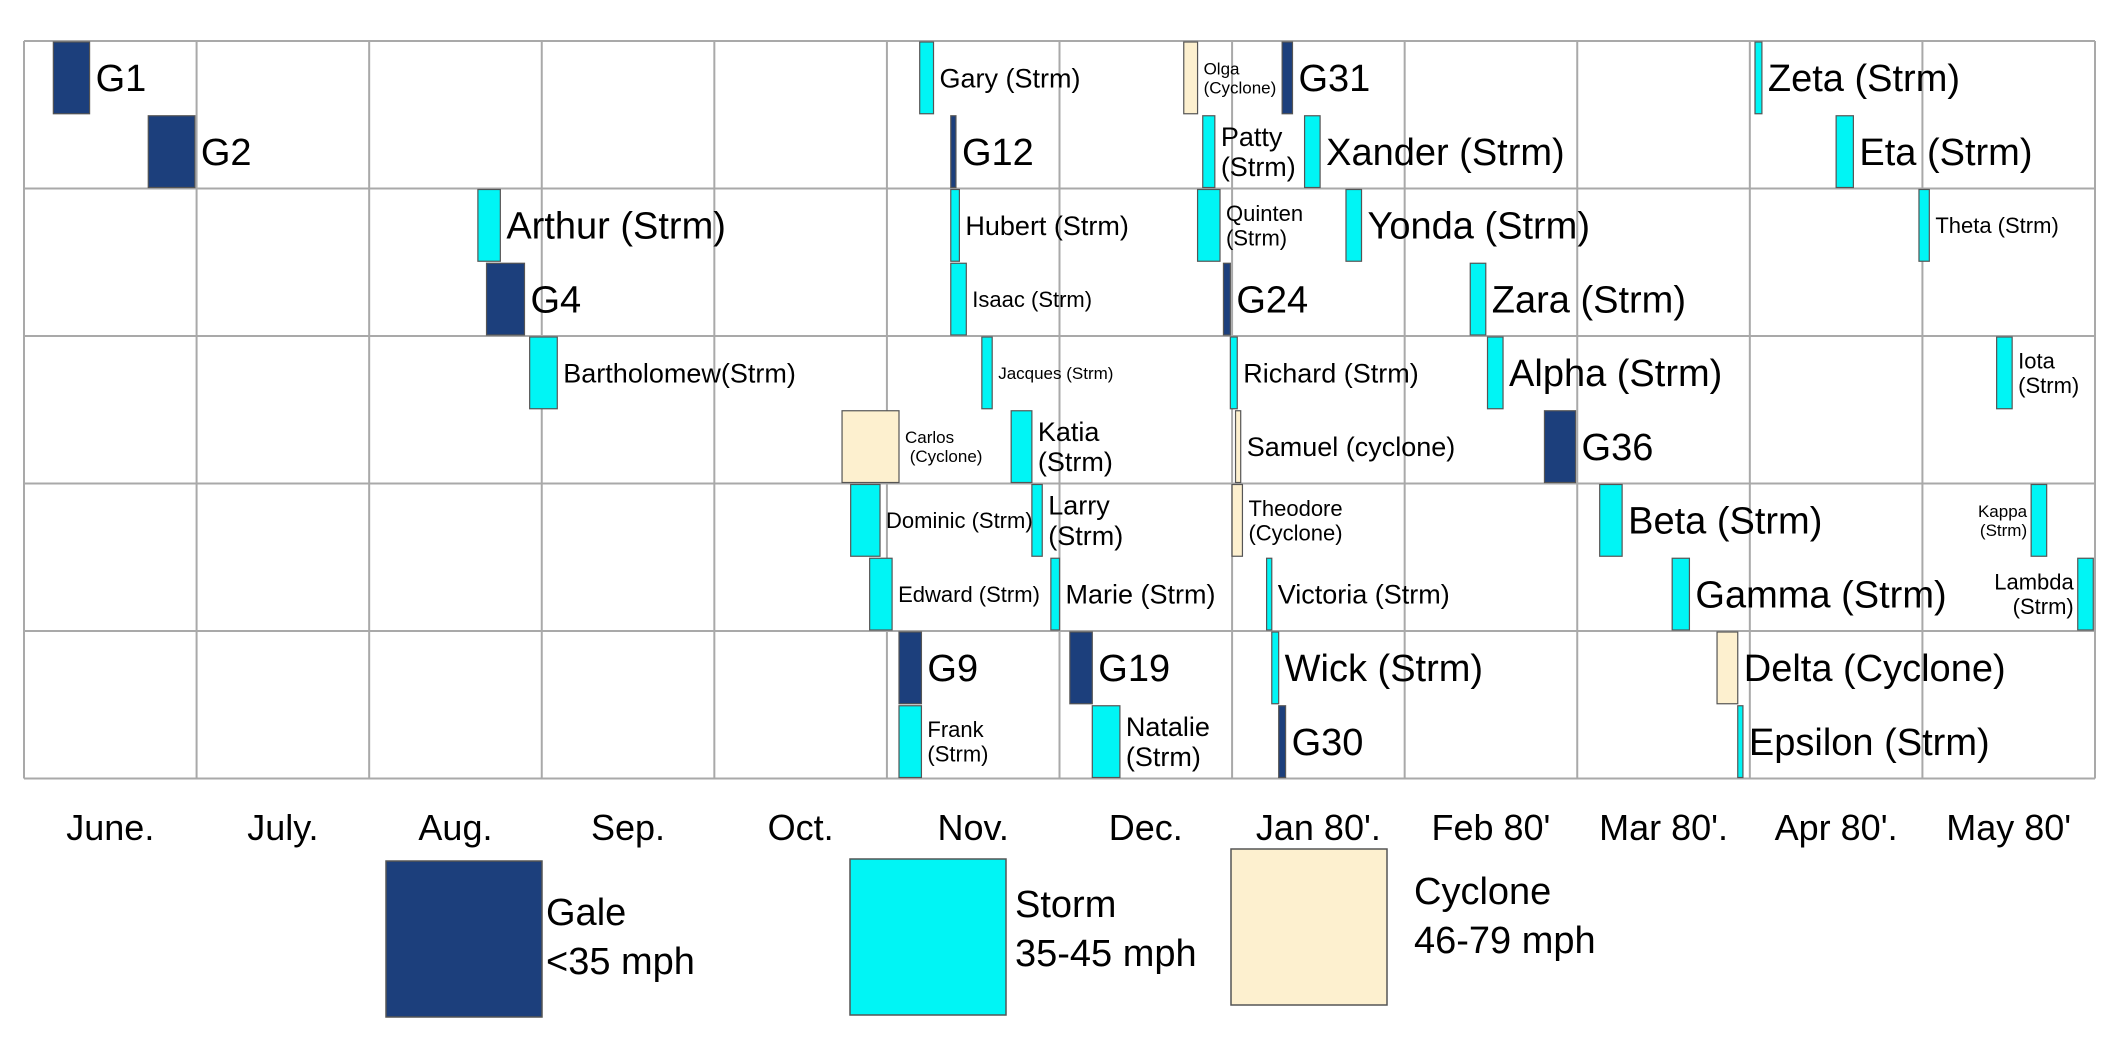 The width and height of the screenshot is (2117, 1055). I want to click on event-bar-yonda-strm, so click(1354, 225).